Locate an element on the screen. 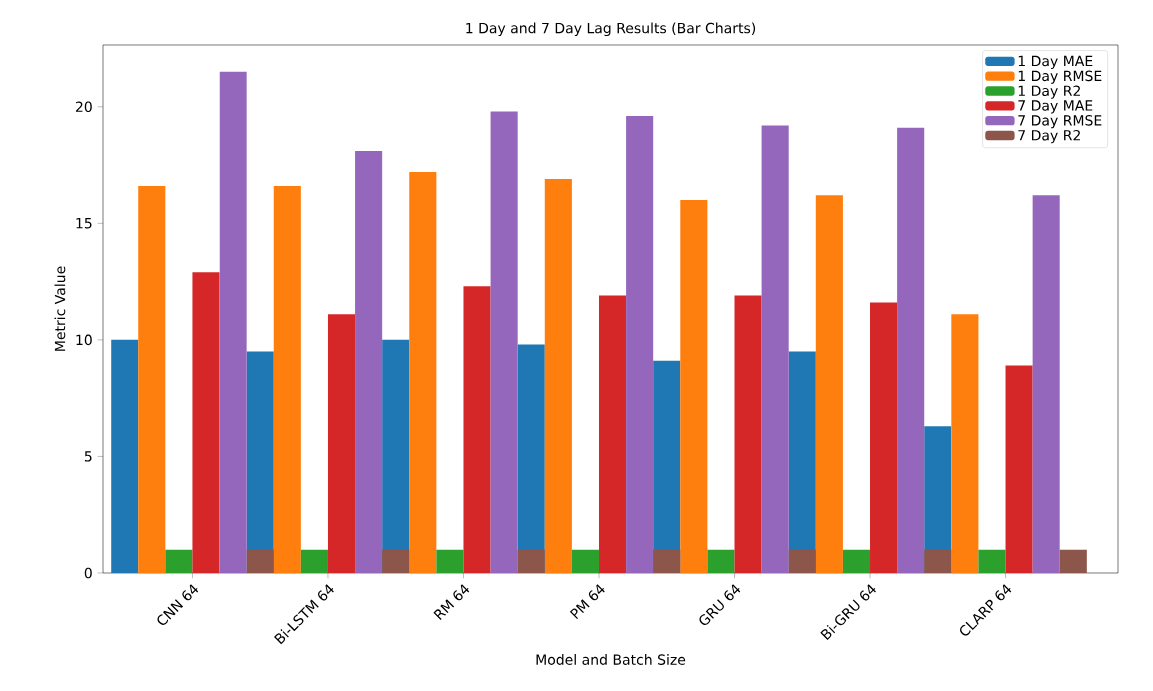 The width and height of the screenshot is (1153, 691). y-tick-label: 0 is located at coordinates (88, 573).